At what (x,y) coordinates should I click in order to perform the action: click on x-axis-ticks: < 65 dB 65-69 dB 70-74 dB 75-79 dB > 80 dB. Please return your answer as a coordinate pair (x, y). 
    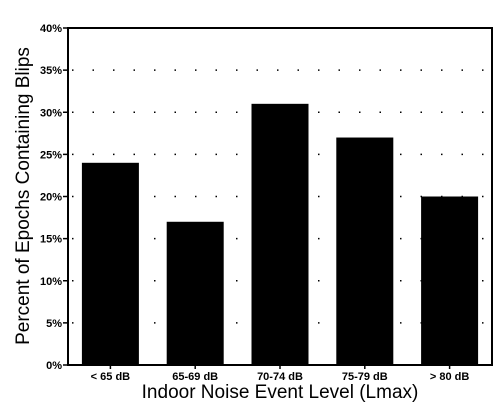
    Looking at the image, I should click on (280, 374).